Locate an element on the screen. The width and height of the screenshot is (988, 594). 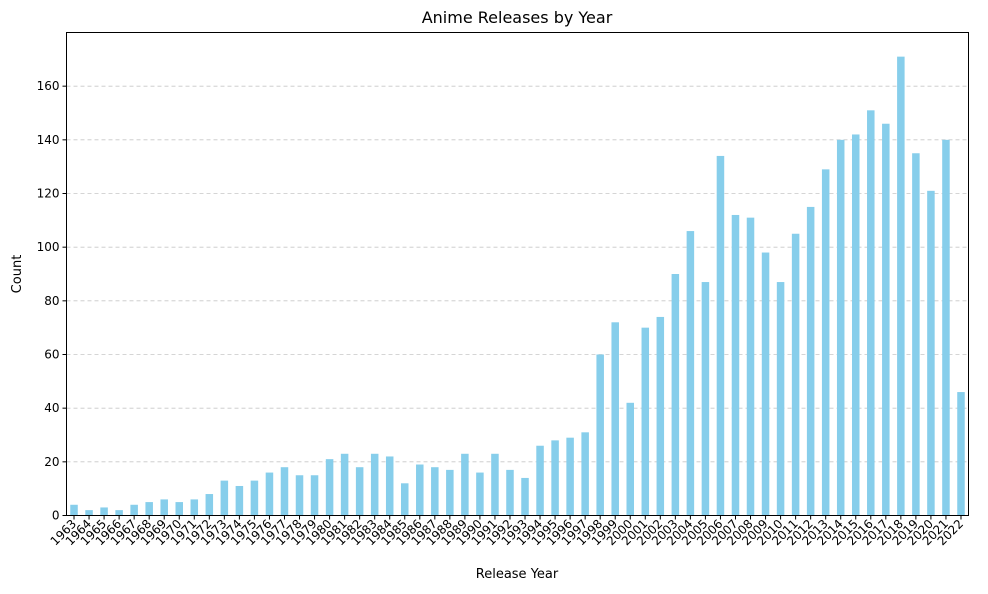
chart-title: Anime Releases by Year is located at coordinates (517, 17).